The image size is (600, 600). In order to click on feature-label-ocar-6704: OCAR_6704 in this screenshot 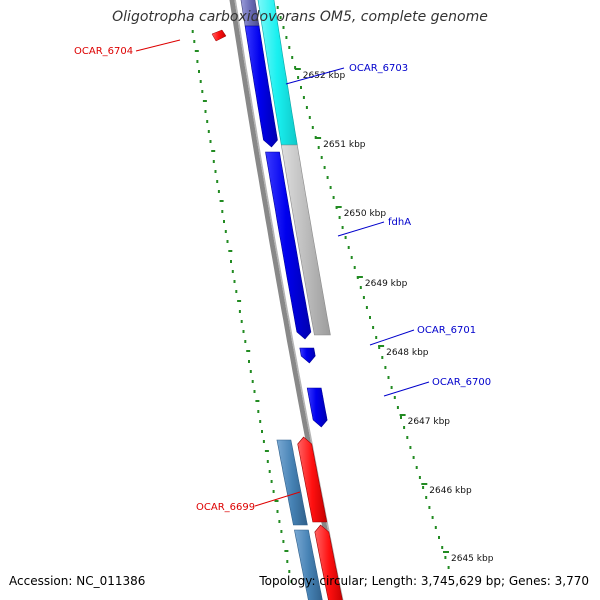, I will do `click(103, 51)`.